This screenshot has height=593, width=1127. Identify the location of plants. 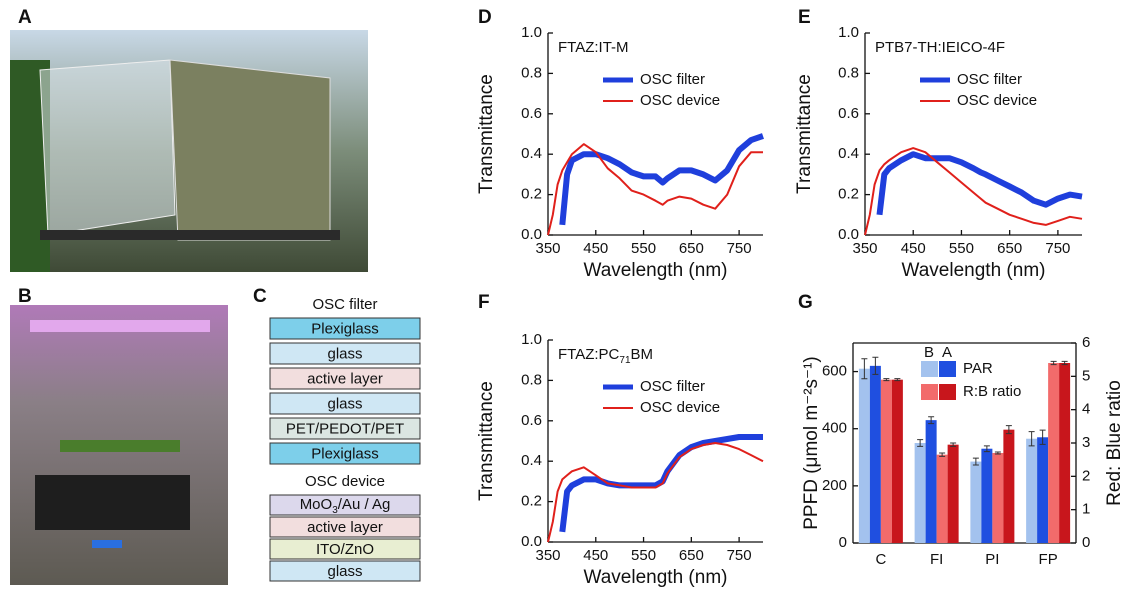
(120, 446).